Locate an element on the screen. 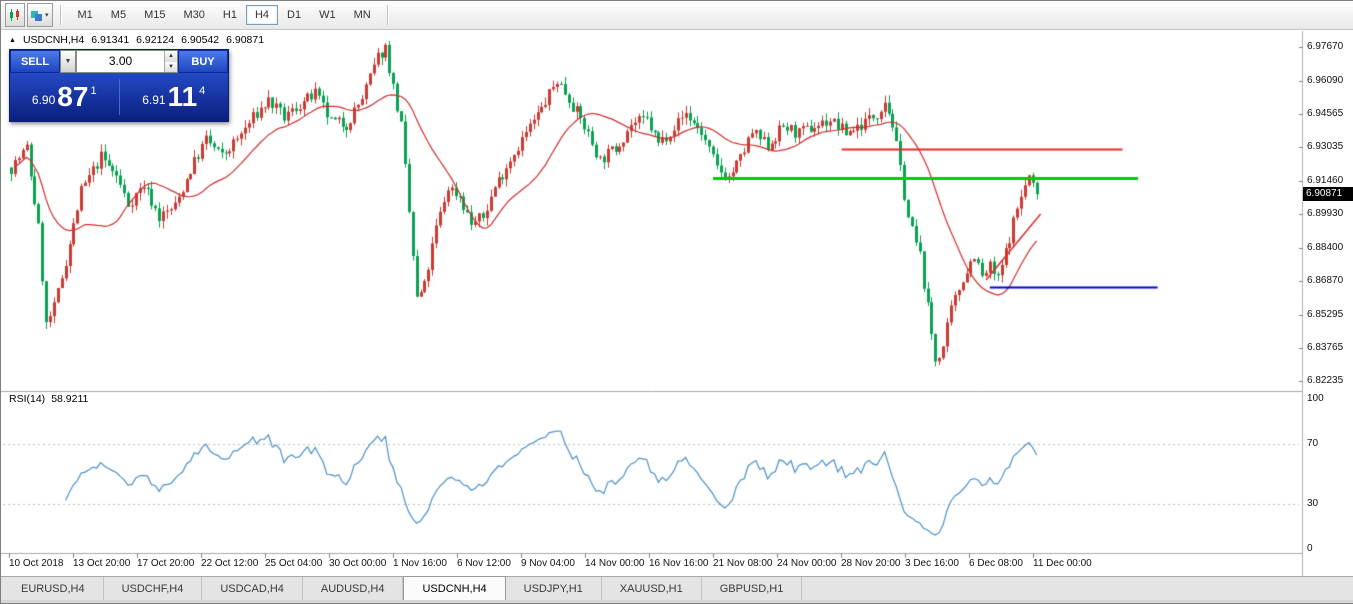  chevron-down-icon: ▼ is located at coordinates (68, 61).